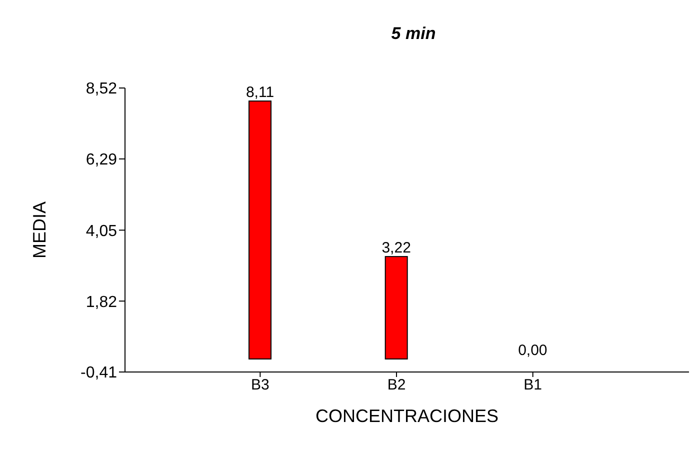 The height and width of the screenshot is (460, 697). I want to click on y-tick-label: 1,82, so click(102, 302).